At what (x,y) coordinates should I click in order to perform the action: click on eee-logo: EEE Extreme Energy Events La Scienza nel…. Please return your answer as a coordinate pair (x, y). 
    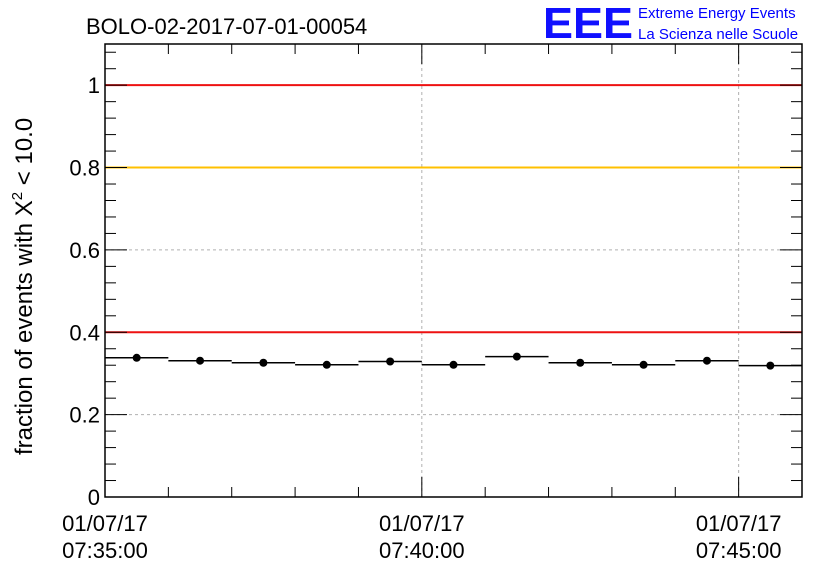
    Looking at the image, I should click on (670, 24).